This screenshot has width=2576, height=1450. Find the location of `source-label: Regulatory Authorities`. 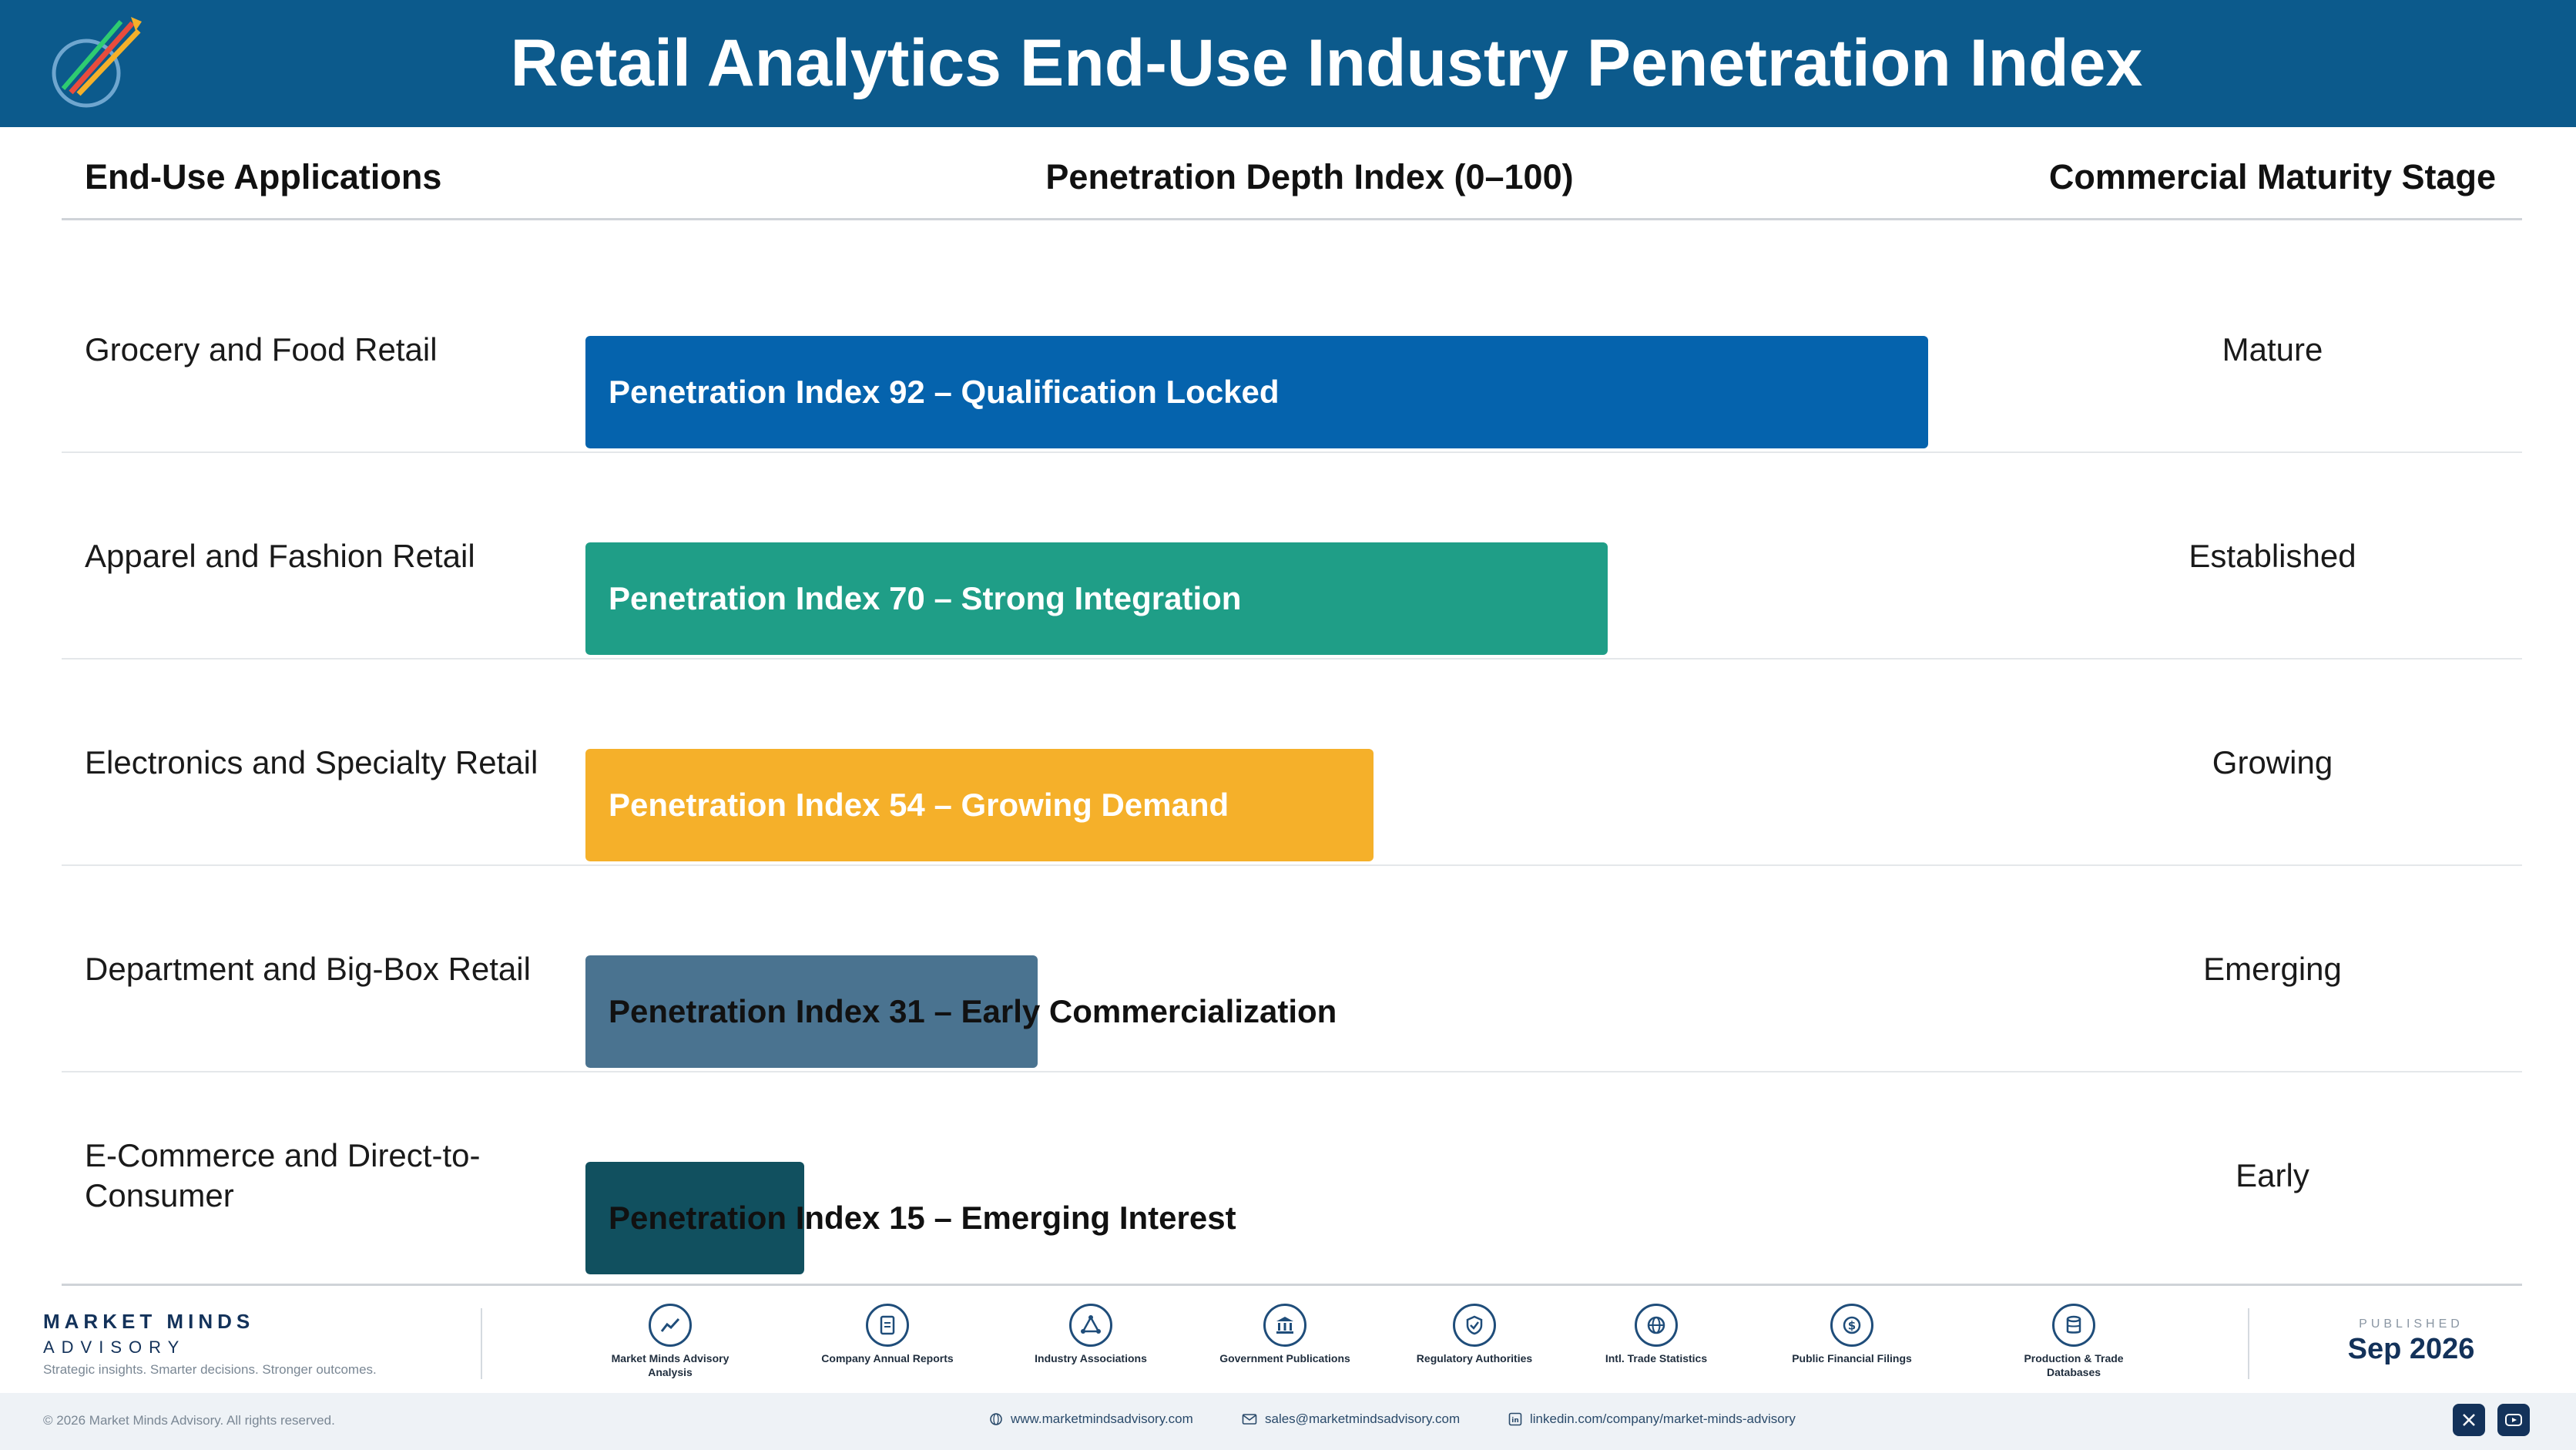

source-label: Regulatory Authorities is located at coordinates (1474, 1358).